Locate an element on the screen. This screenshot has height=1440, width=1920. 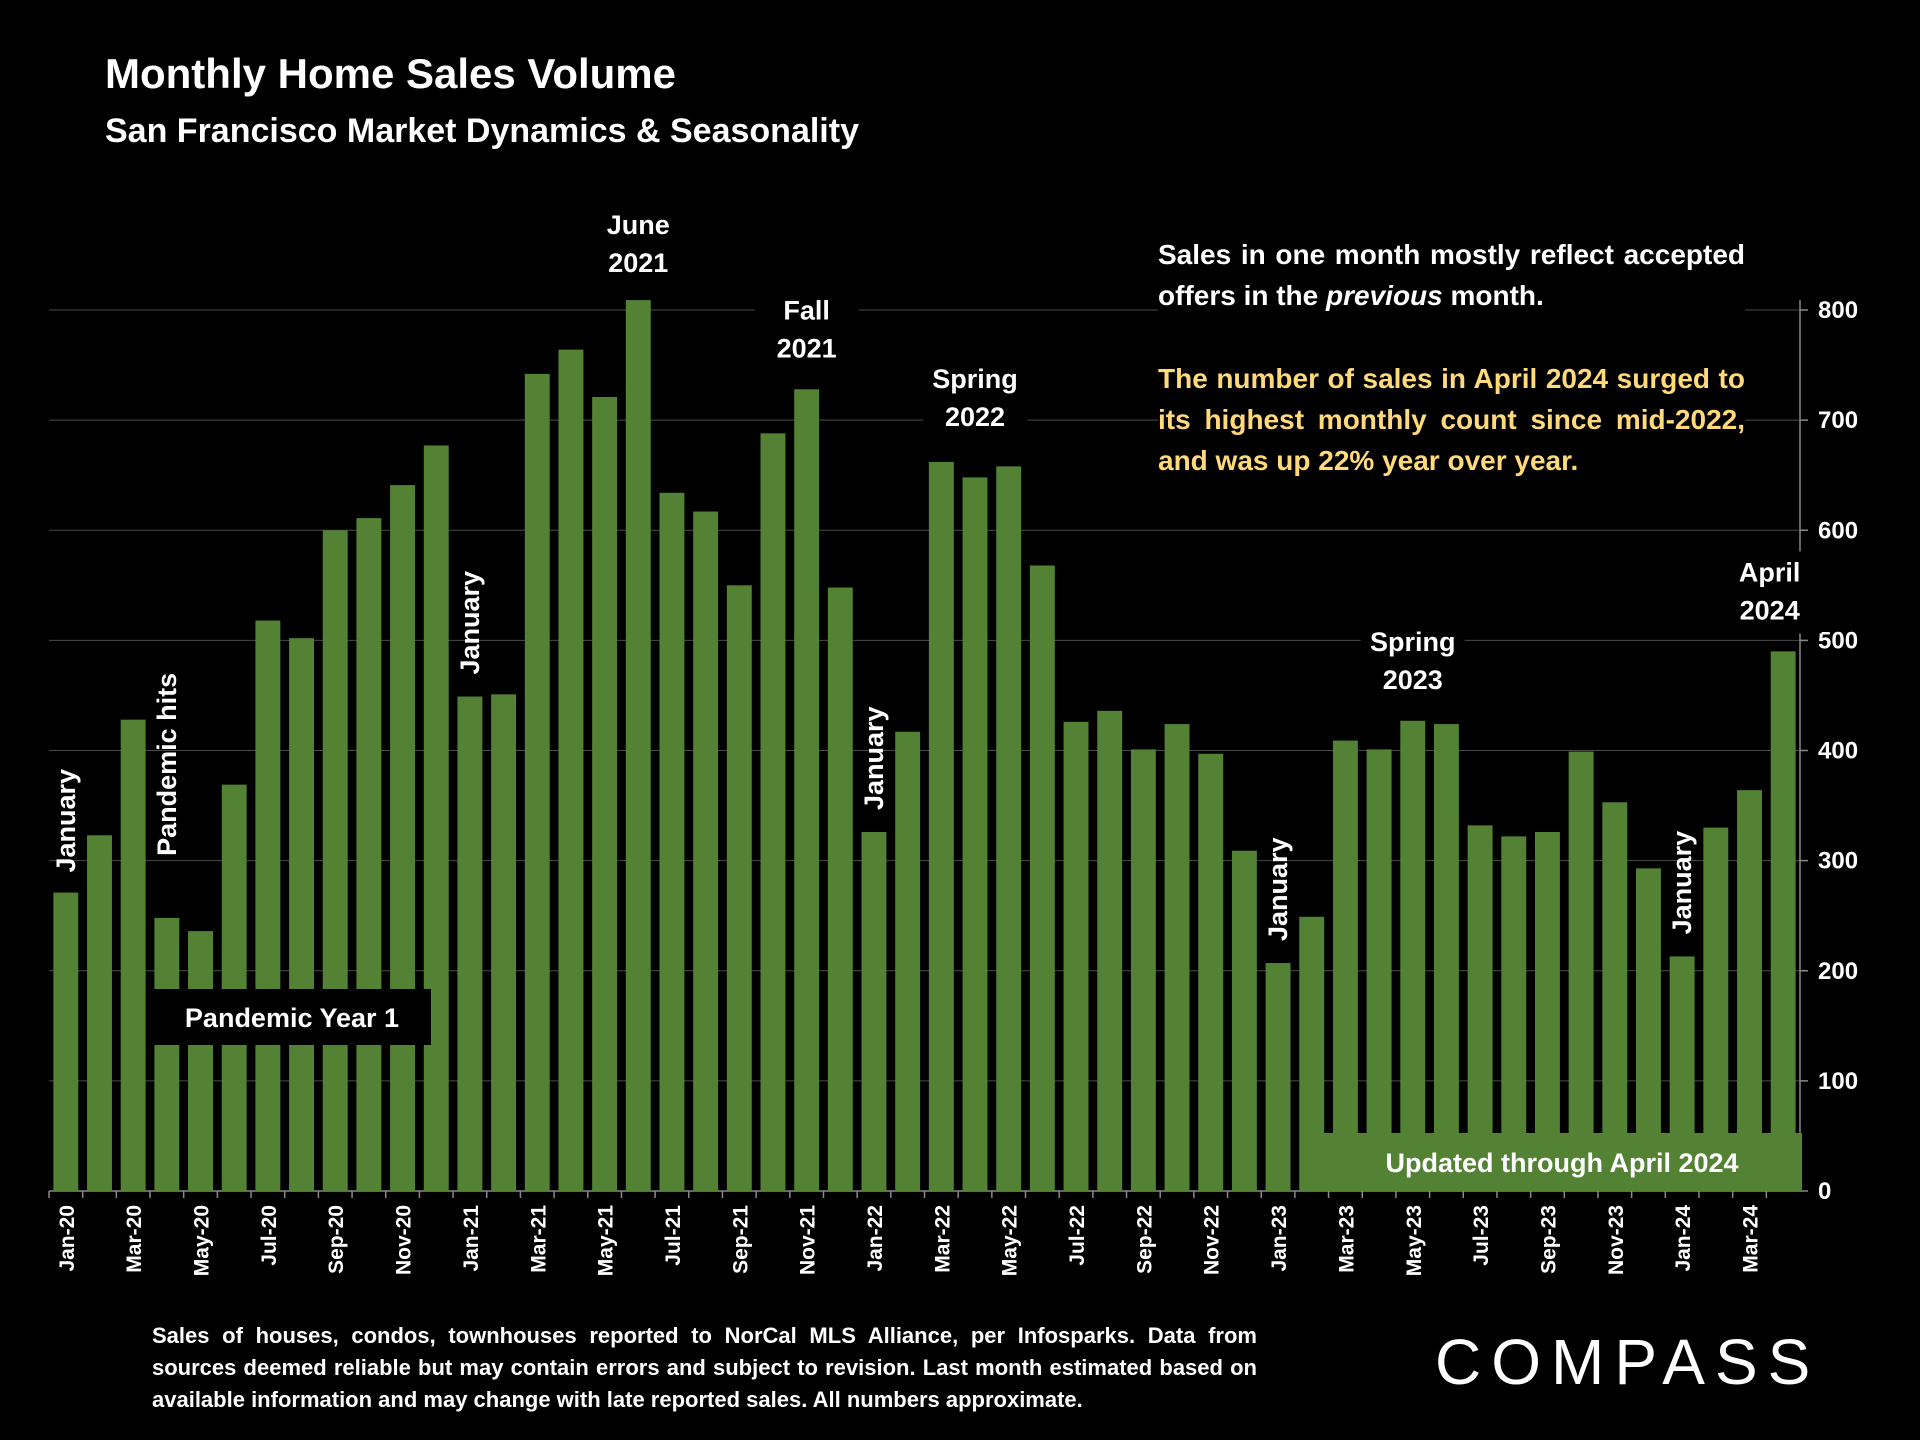
x-tick-label: Jul-23 is located at coordinates (1481, 1235).